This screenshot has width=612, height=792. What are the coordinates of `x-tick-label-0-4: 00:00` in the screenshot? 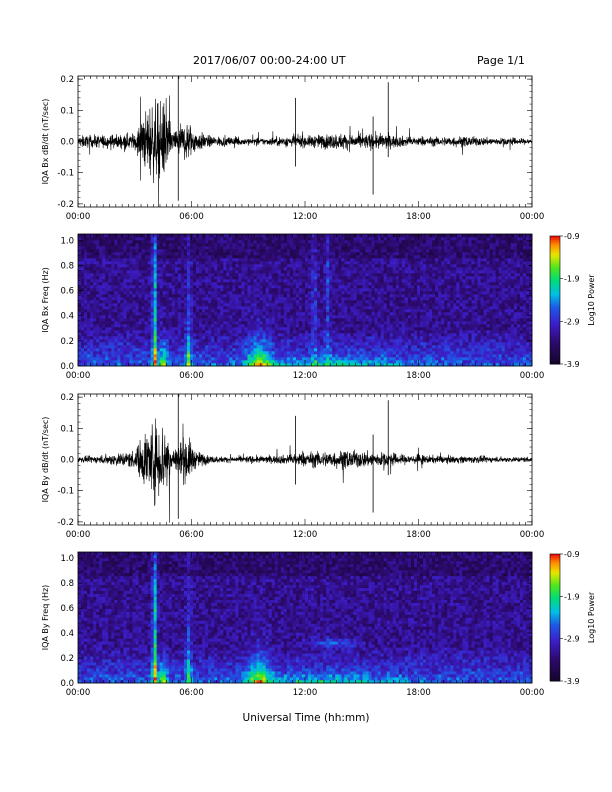 It's located at (532, 217).